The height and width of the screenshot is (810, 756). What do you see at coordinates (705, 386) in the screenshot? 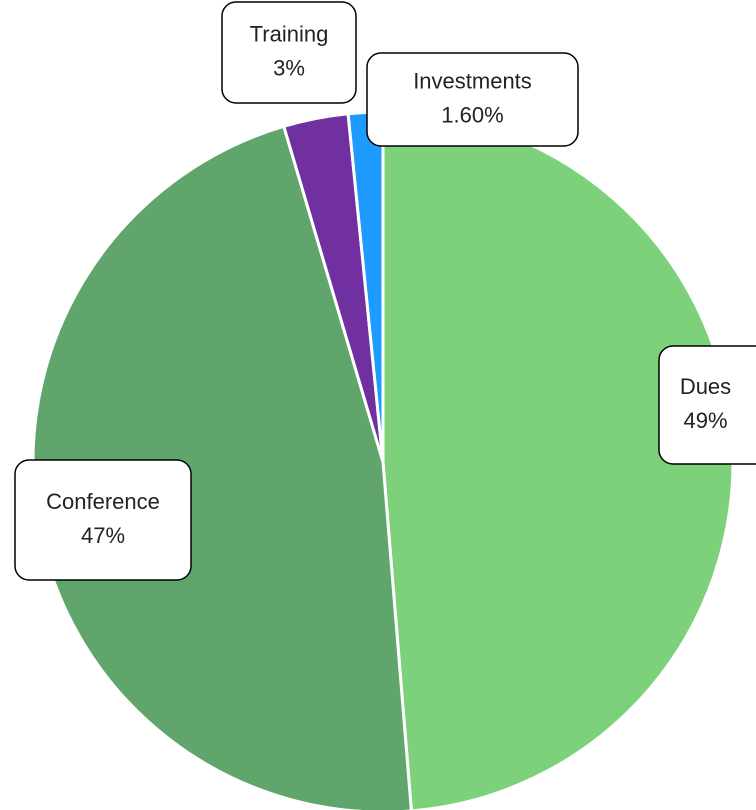
I see `slice-label: Dues` at bounding box center [705, 386].